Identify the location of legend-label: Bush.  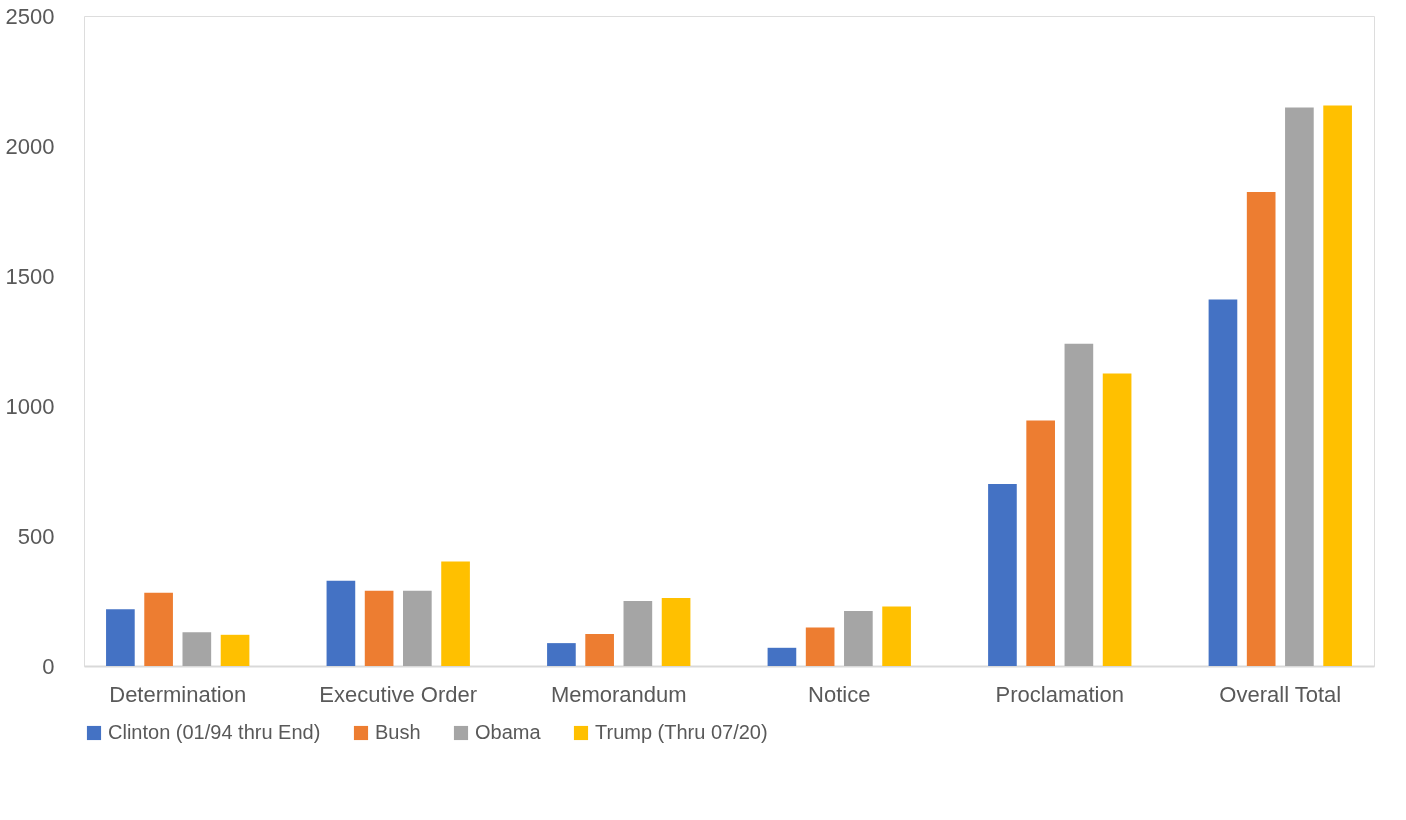
(398, 732).